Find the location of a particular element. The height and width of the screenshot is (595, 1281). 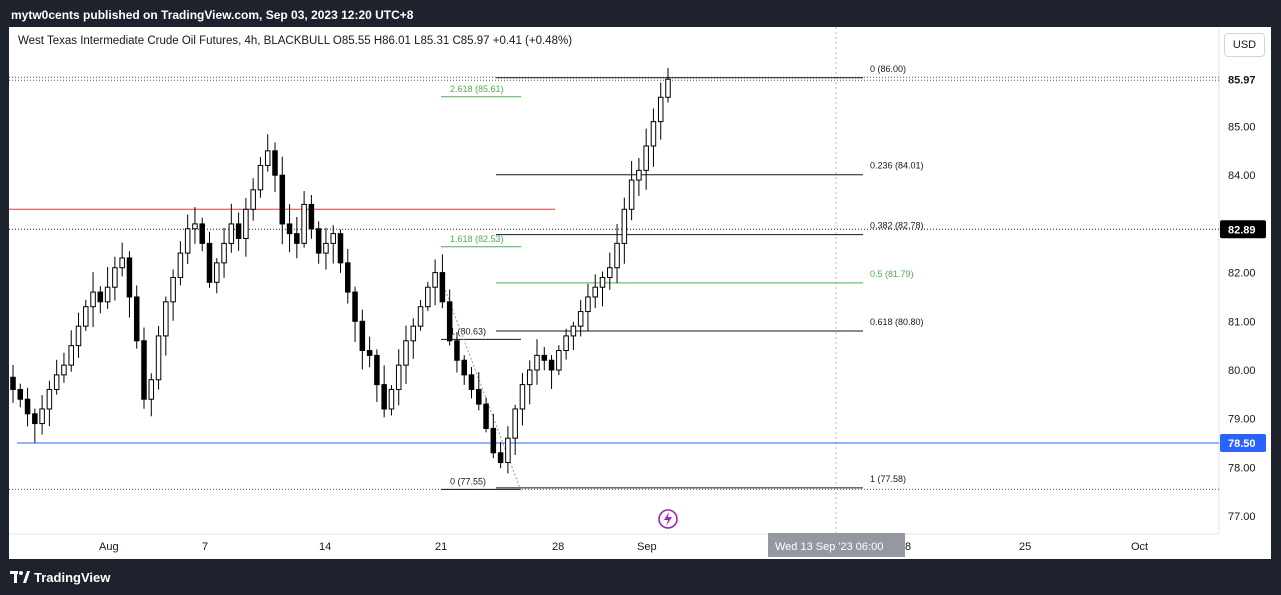

fib-retracement-label: 1 (77.58) is located at coordinates (888, 479).